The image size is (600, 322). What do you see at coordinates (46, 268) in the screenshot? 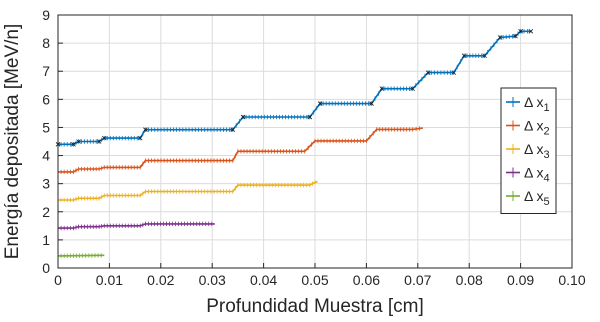
I see `y-tick-label: 0` at bounding box center [46, 268].